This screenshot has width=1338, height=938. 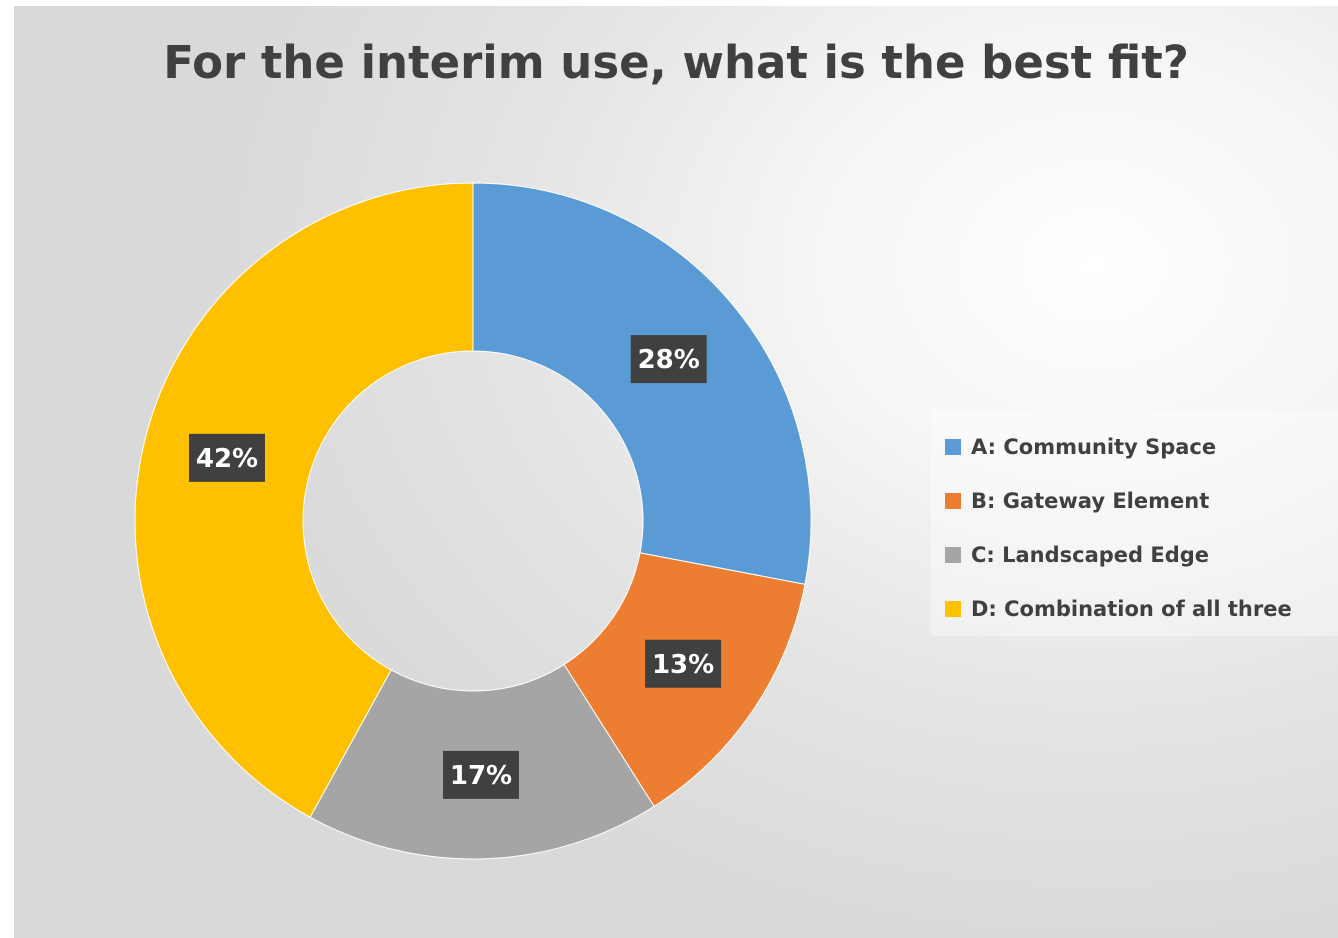 I want to click on data-label-a: 28%, so click(x=668, y=359).